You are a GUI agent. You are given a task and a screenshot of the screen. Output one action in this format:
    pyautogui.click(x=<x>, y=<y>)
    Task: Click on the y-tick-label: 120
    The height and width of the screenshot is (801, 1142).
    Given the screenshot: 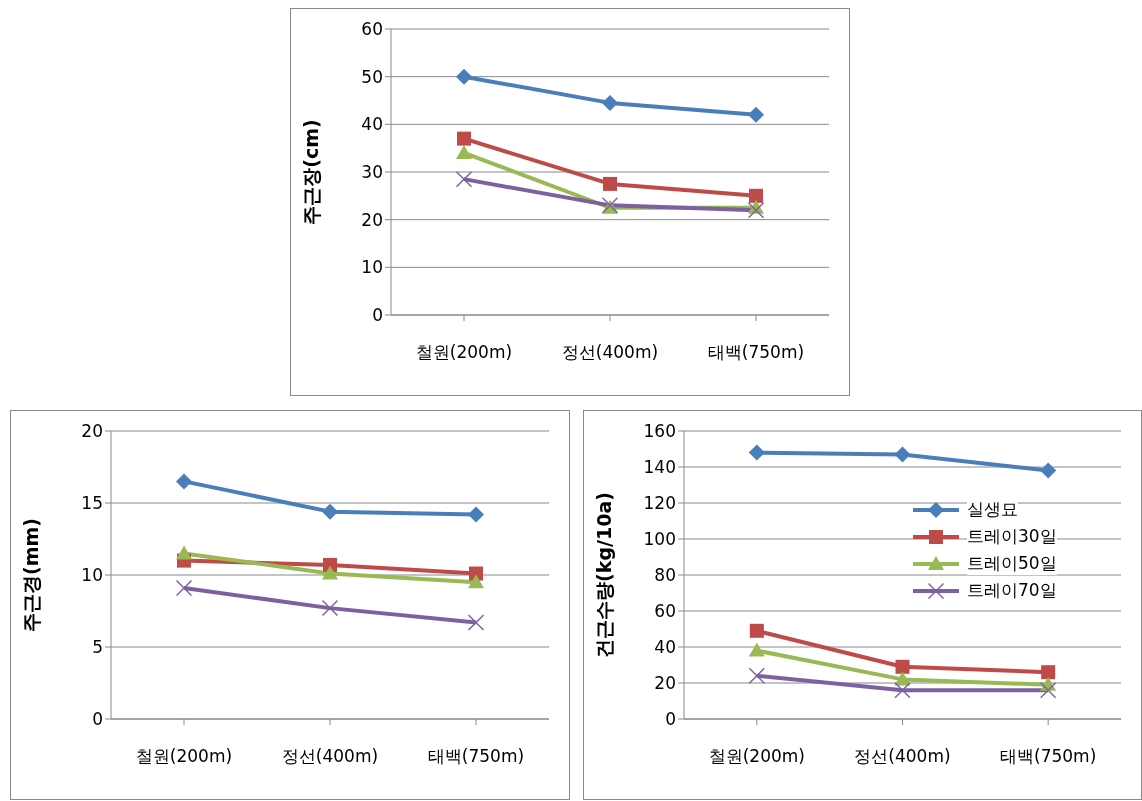 What is the action you would take?
    pyautogui.click(x=659, y=503)
    